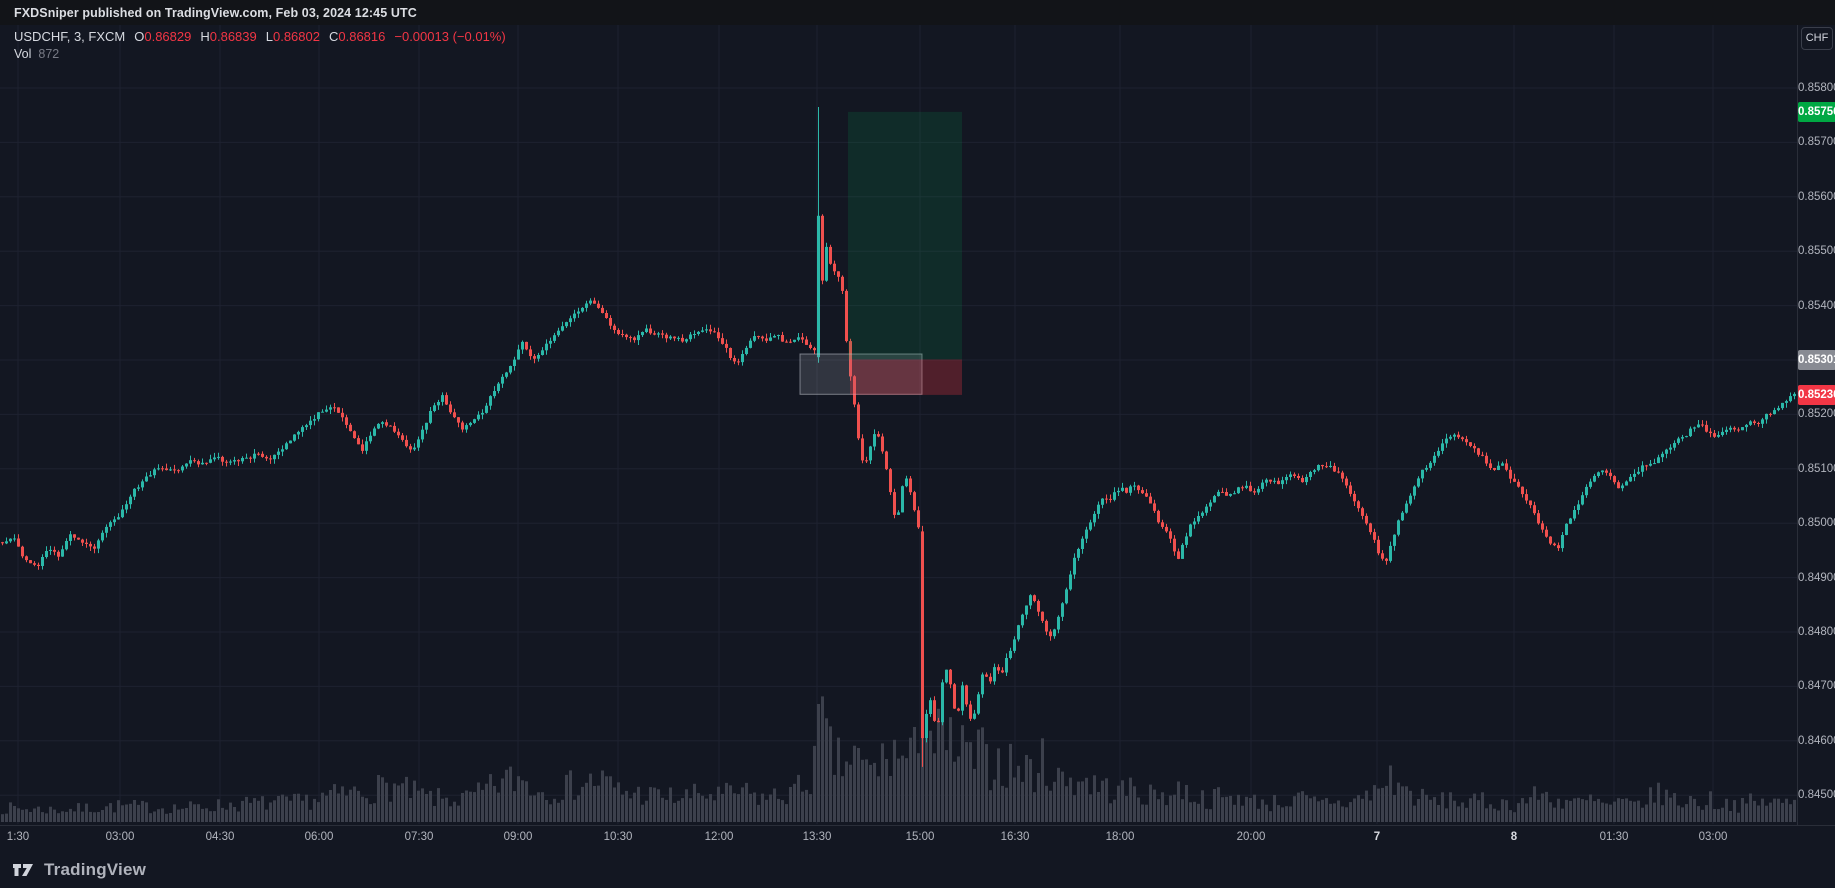 The image size is (1835, 888). What do you see at coordinates (23, 54) in the screenshot?
I see `volume-label: Vol` at bounding box center [23, 54].